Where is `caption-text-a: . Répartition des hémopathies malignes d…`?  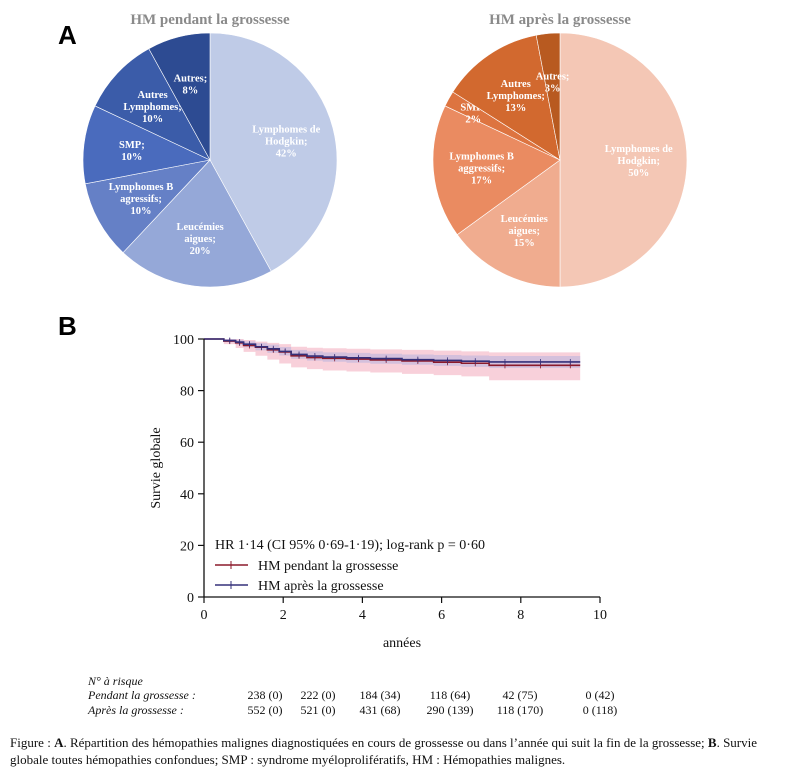
caption-text-a: . Répartition des hémopathies malignes d… is located at coordinates (385, 742).